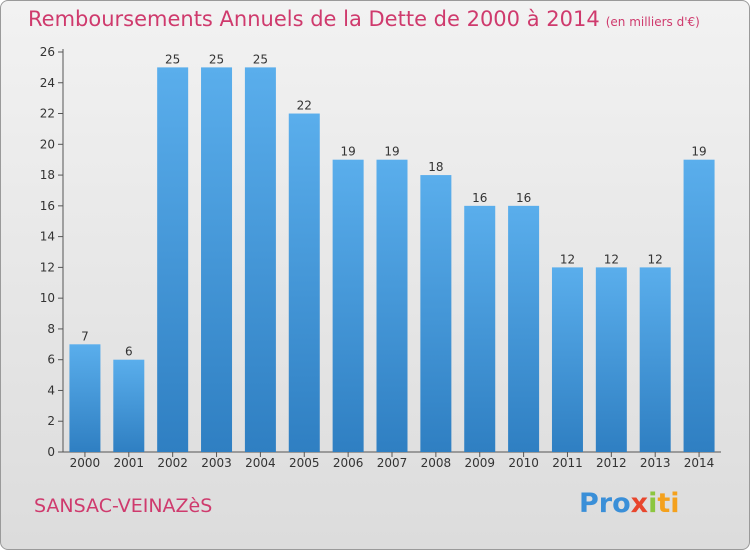 The image size is (750, 550). Describe the element at coordinates (605, 503) in the screenshot. I see `logo-part-1: Pro` at that location.